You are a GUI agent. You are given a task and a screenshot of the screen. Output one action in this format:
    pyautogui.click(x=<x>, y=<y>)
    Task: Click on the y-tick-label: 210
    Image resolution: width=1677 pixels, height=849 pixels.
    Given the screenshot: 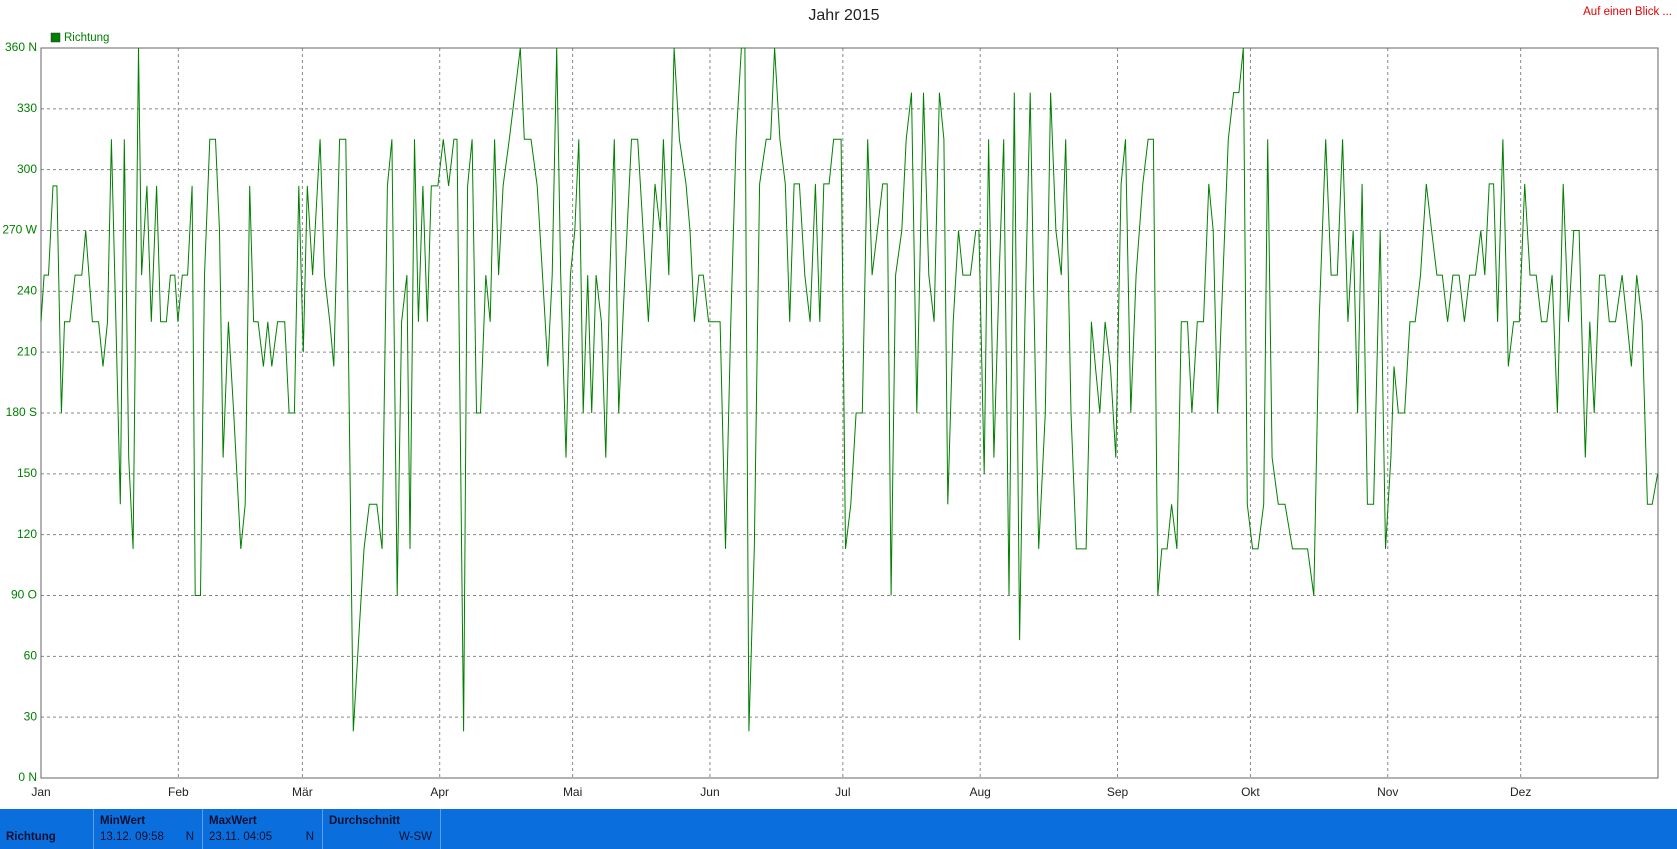 What is the action you would take?
    pyautogui.click(x=27, y=351)
    